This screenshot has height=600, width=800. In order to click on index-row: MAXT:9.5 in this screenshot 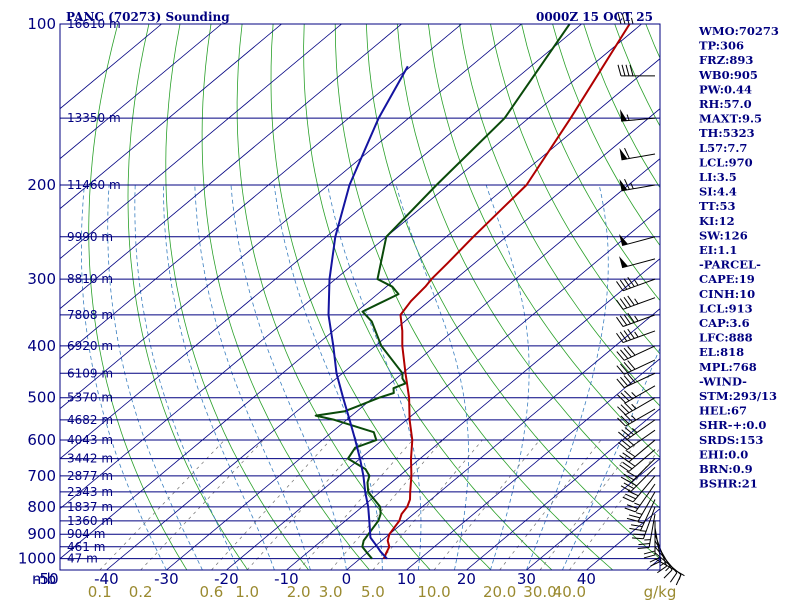, I will do `click(730, 119)`.